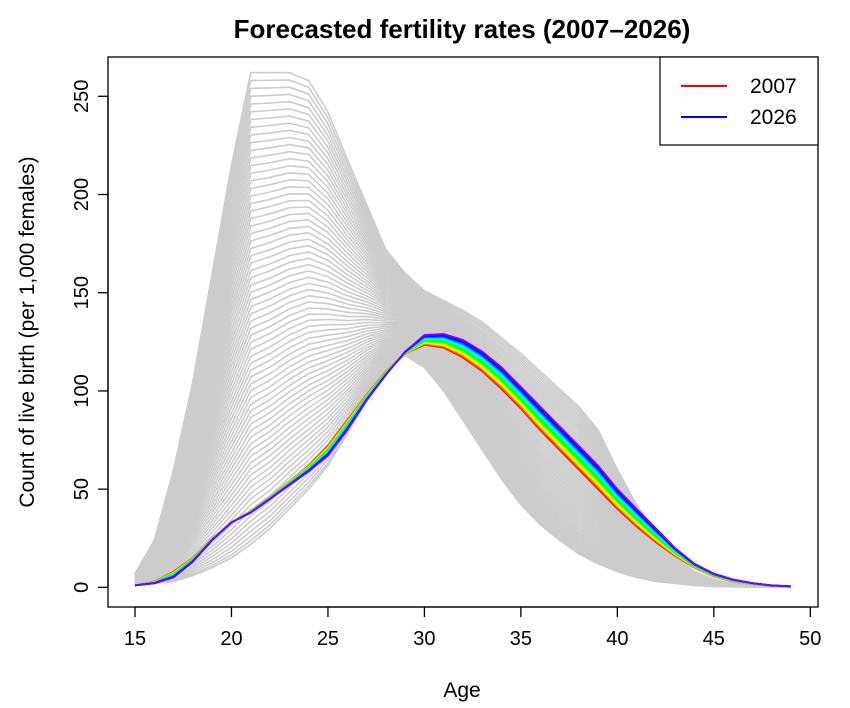 This screenshot has height=708, width=850. Describe the element at coordinates (135, 639) in the screenshot. I see `x-tick-label: 15` at that location.